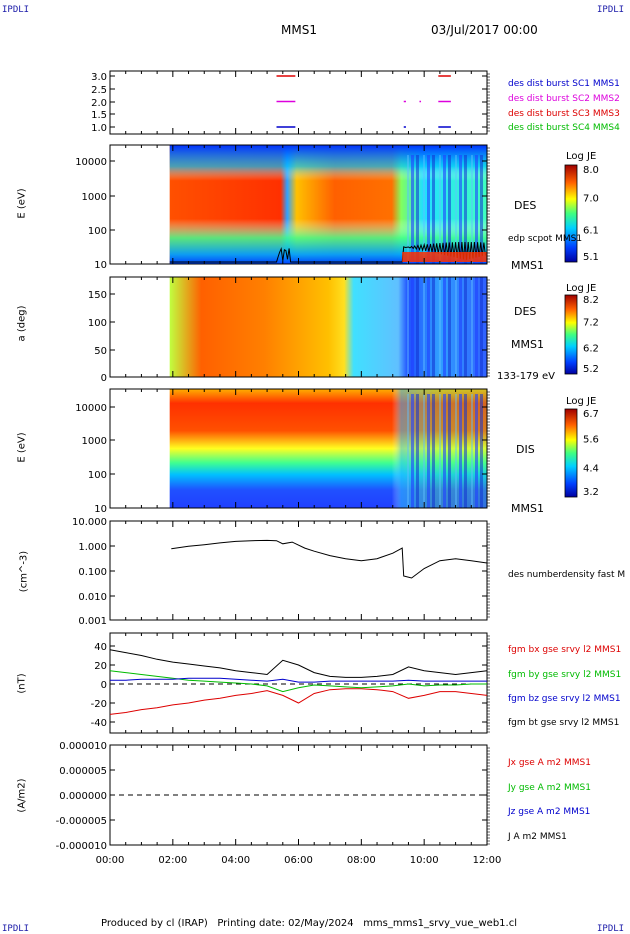 This screenshot has height=934, width=630. Describe the element at coordinates (16, 929) in the screenshot. I see `corner-mark-bl: IPDLI` at that location.